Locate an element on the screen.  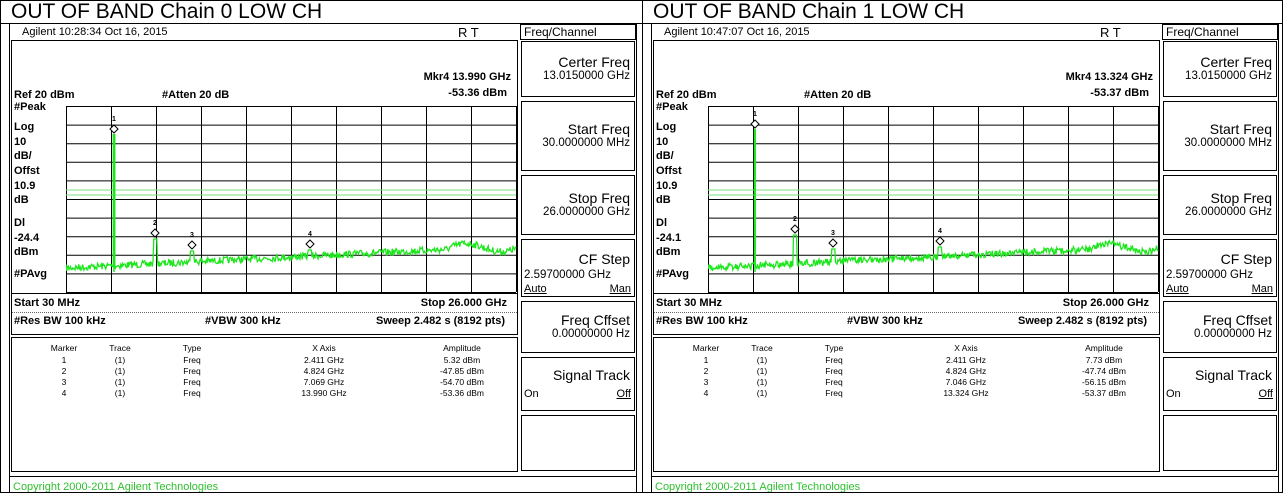
trace-plot: 1 2 3 4 is located at coordinates (291, 199).